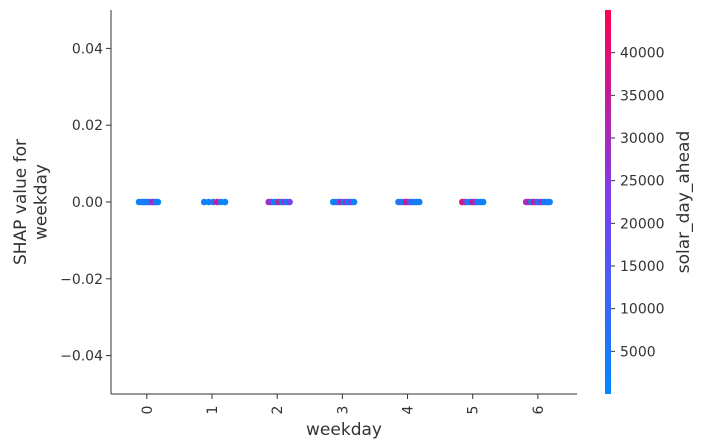 This screenshot has height=448, width=703. What do you see at coordinates (642, 96) in the screenshot?
I see `colorbar-tick-label: 35000` at bounding box center [642, 96].